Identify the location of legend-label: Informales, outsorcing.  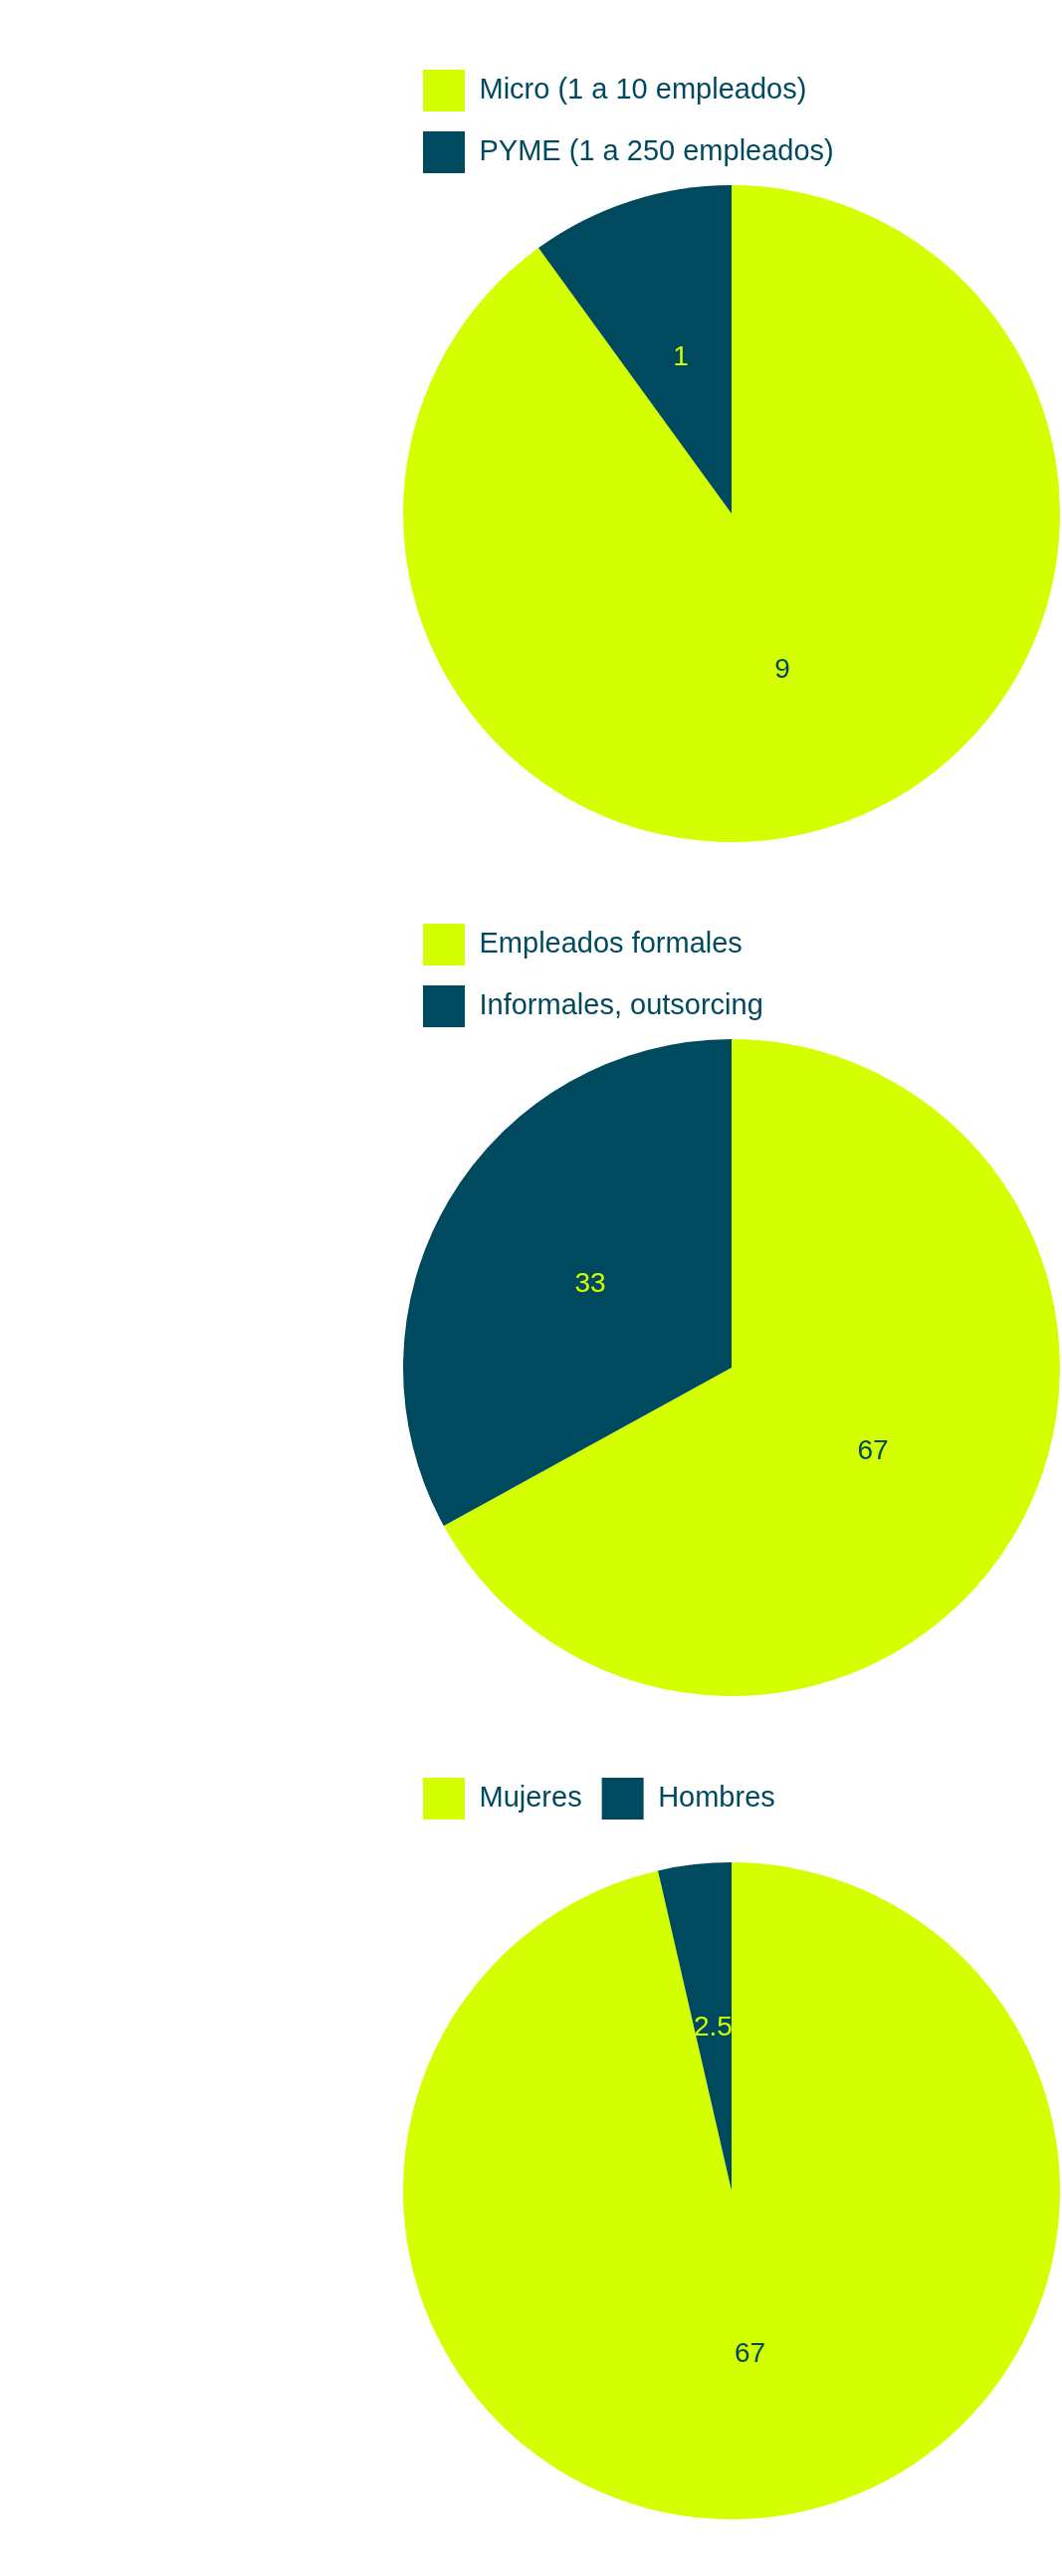
(621, 1004).